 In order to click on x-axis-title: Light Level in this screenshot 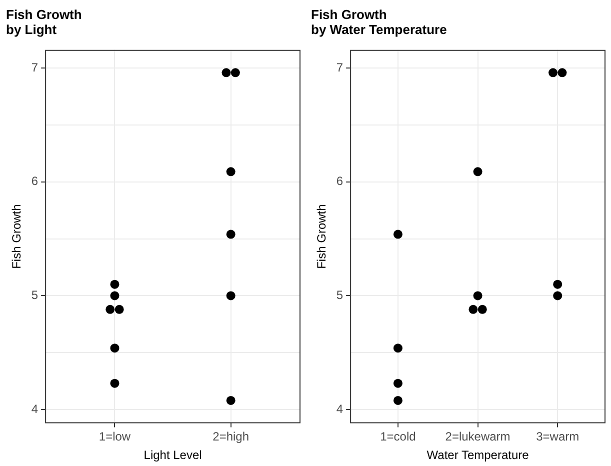, I will do `click(173, 455)`.